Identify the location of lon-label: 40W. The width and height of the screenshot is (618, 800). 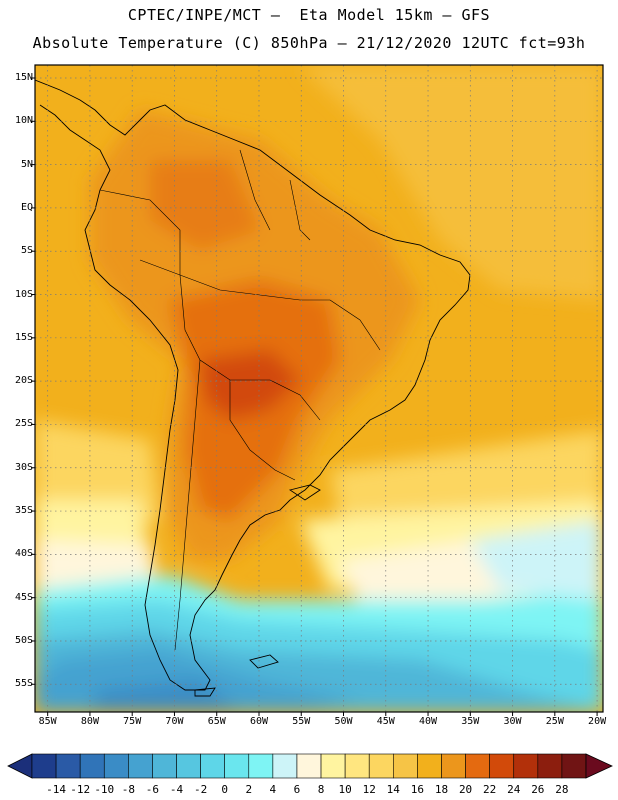
(428, 721).